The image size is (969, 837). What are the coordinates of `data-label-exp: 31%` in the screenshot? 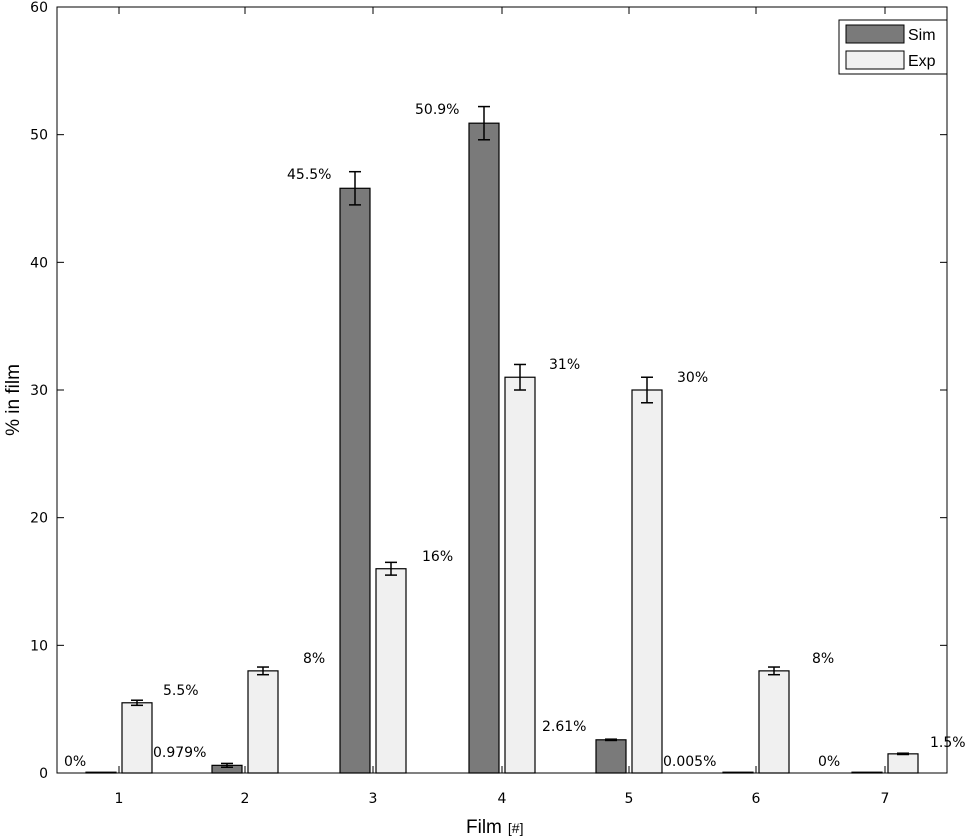 It's located at (564, 365).